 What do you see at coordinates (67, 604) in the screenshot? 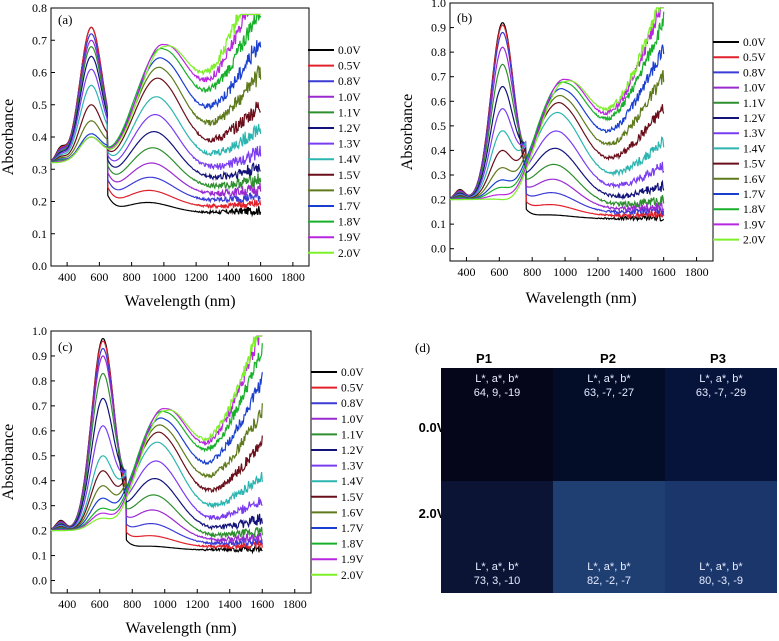
I see `x-tick-label: 400` at bounding box center [67, 604].